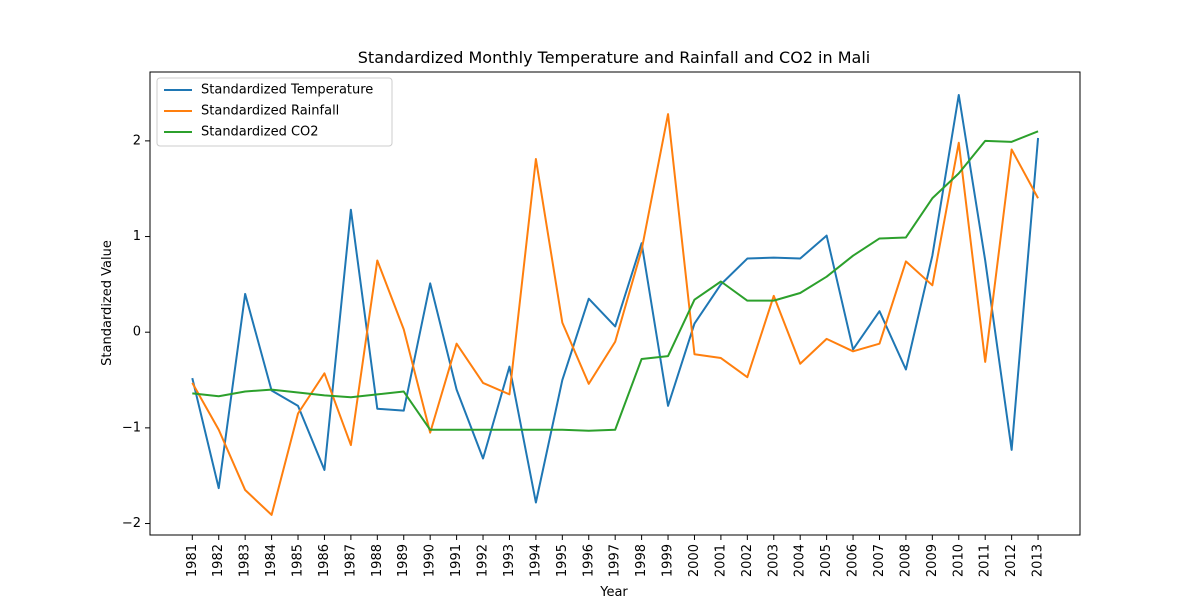  Describe the element at coordinates (137, 236) in the screenshot. I see `y-tick-label: 1` at that location.